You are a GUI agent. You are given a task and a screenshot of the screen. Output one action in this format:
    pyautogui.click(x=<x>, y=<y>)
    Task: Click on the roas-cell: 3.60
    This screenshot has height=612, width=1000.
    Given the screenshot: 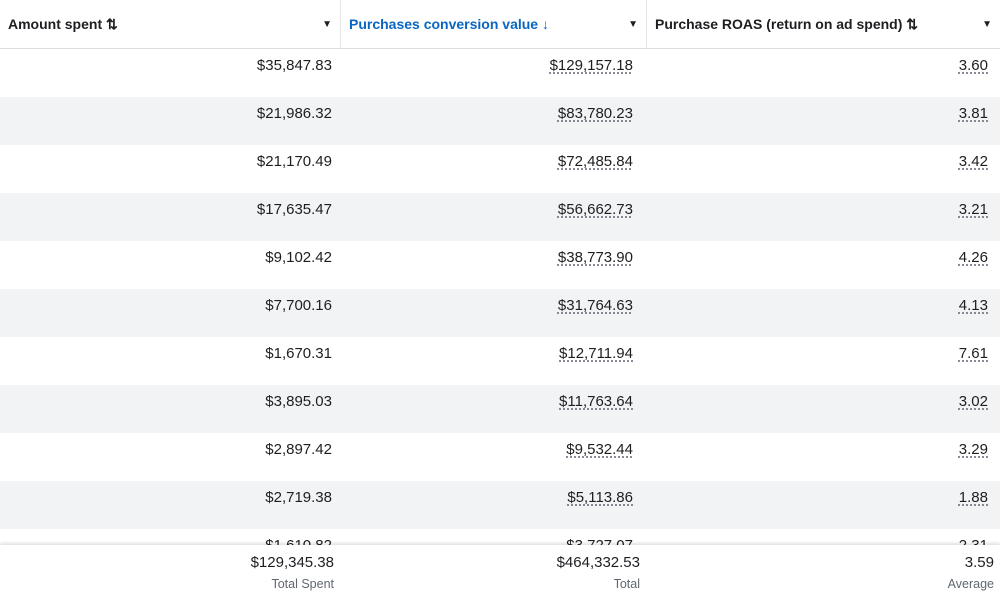 What is the action you would take?
    pyautogui.click(x=823, y=73)
    